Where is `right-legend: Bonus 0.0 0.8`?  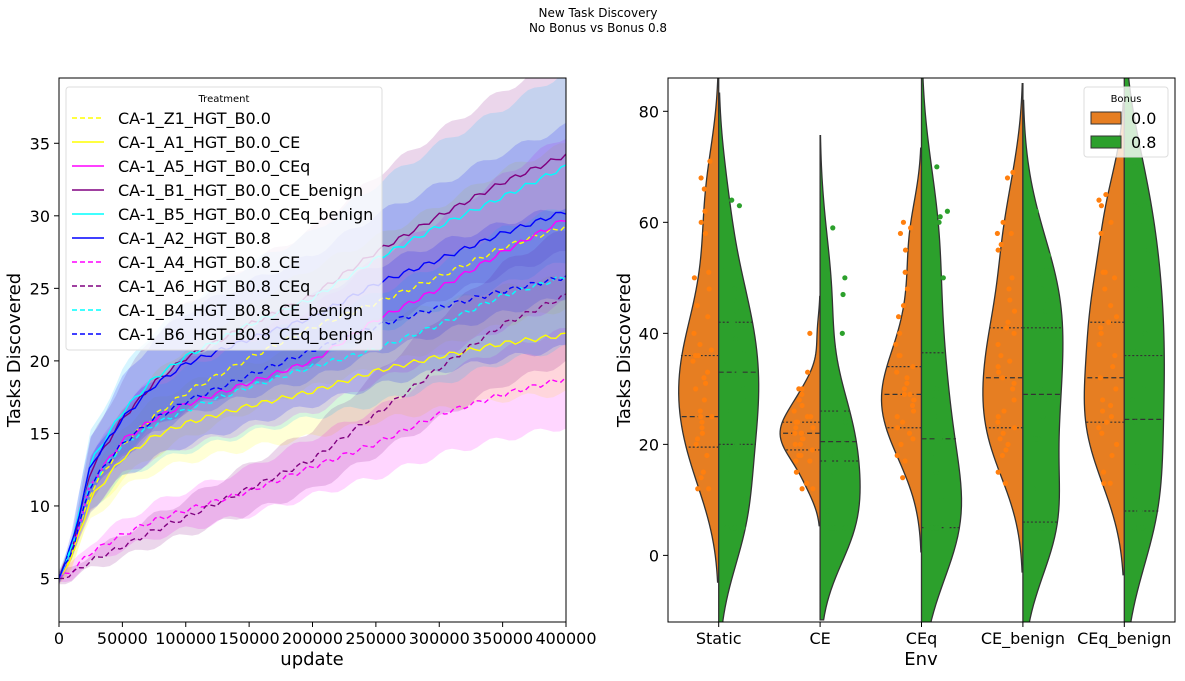
right-legend: Bonus 0.0 0.8 is located at coordinates (1126, 122).